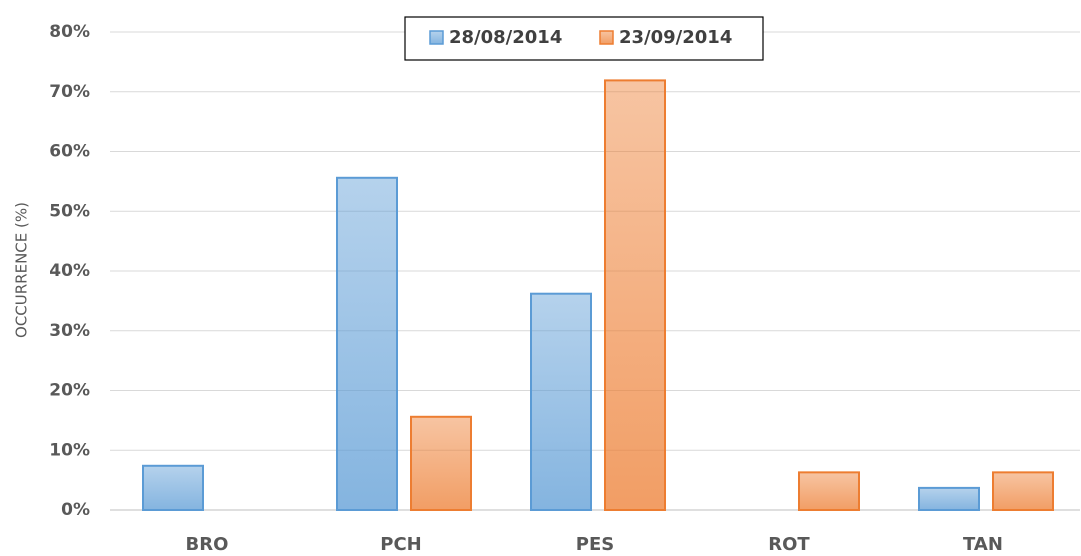  What do you see at coordinates (75, 510) in the screenshot?
I see `y-tick-label: 0%` at bounding box center [75, 510].